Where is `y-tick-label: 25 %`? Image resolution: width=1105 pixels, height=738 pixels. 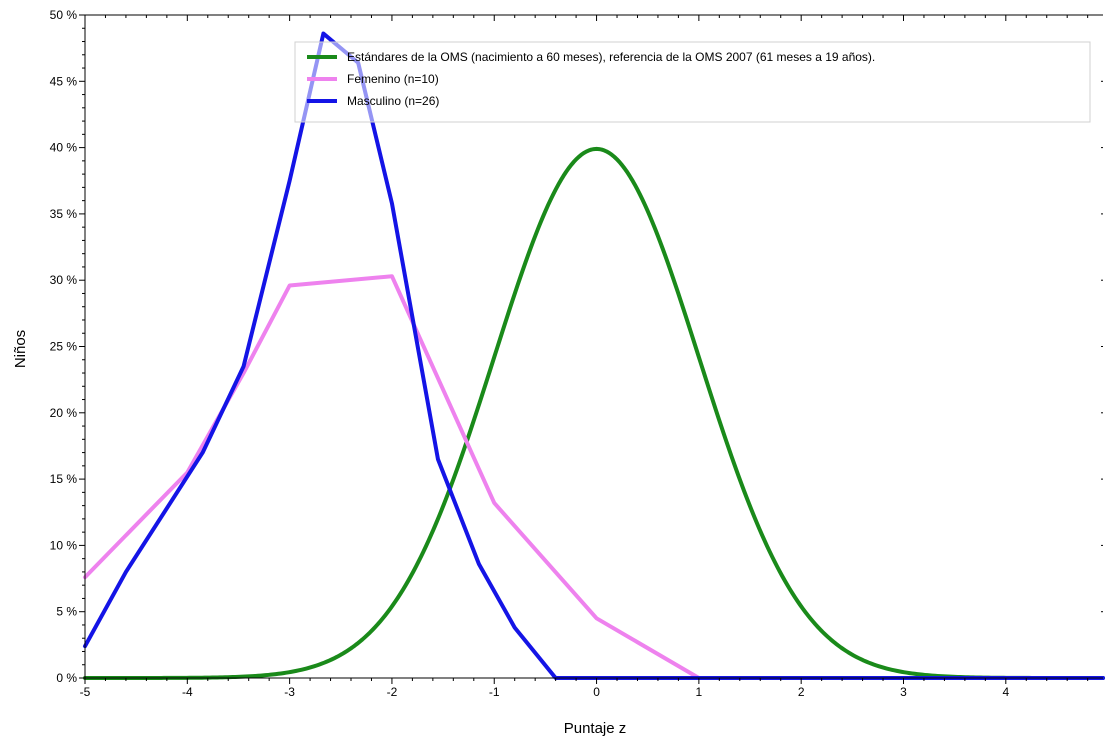
y-tick-label: 25 % is located at coordinates (64, 347).